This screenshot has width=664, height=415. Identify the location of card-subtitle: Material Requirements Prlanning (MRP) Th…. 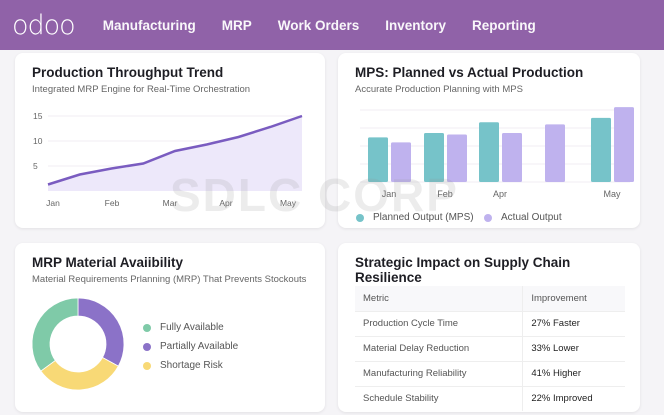
(169, 279).